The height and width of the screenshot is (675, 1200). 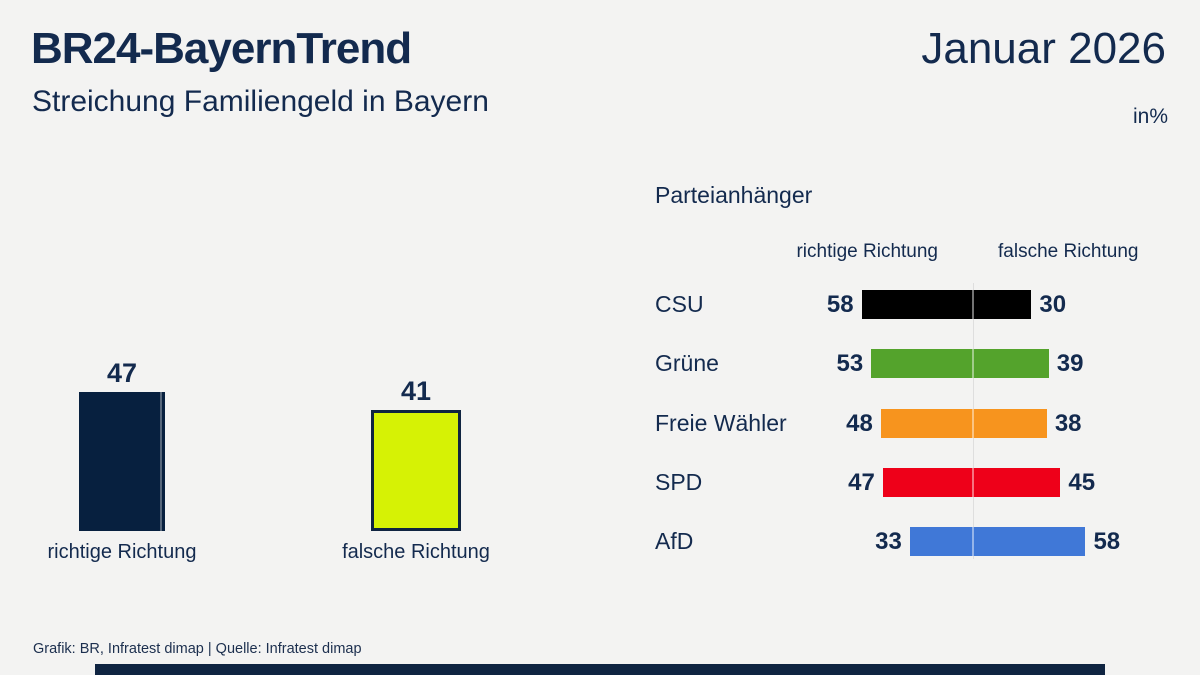 I want to click on party-left-value: 53, so click(x=850, y=363).